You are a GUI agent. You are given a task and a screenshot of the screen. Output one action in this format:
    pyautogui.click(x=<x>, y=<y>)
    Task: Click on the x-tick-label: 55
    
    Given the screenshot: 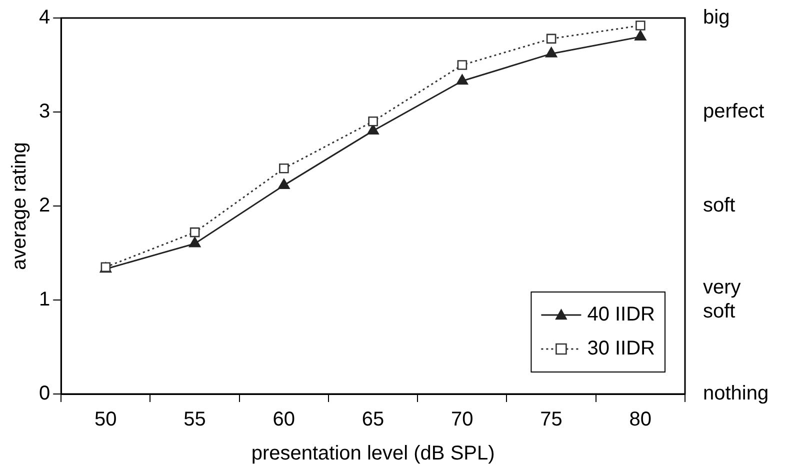 What is the action you would take?
    pyautogui.click(x=195, y=419)
    